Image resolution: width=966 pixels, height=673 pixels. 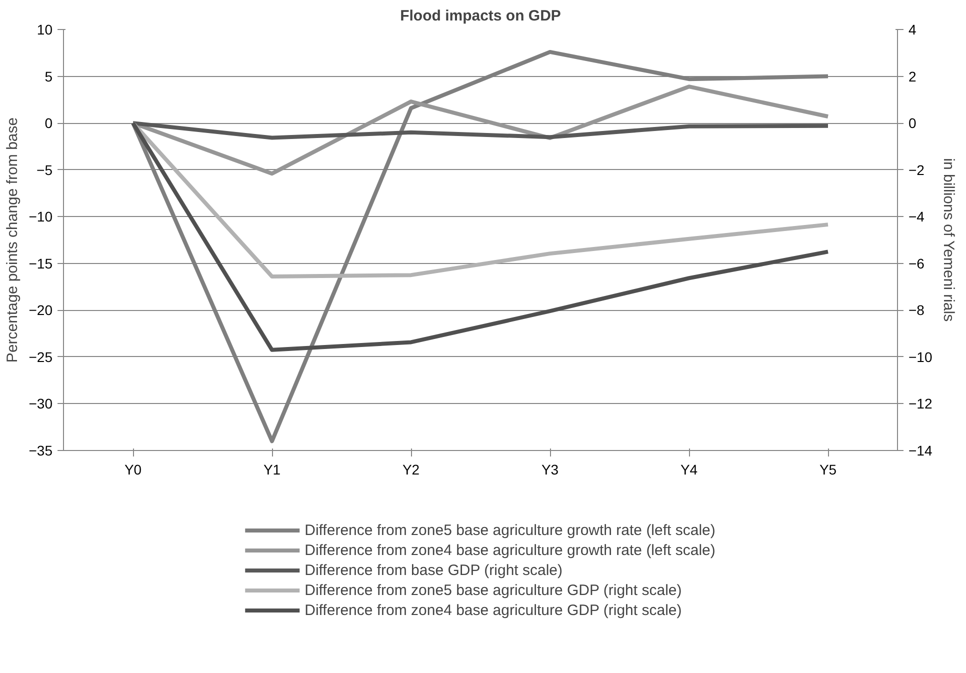 I want to click on y2-tick-label: 2, so click(x=912, y=76).